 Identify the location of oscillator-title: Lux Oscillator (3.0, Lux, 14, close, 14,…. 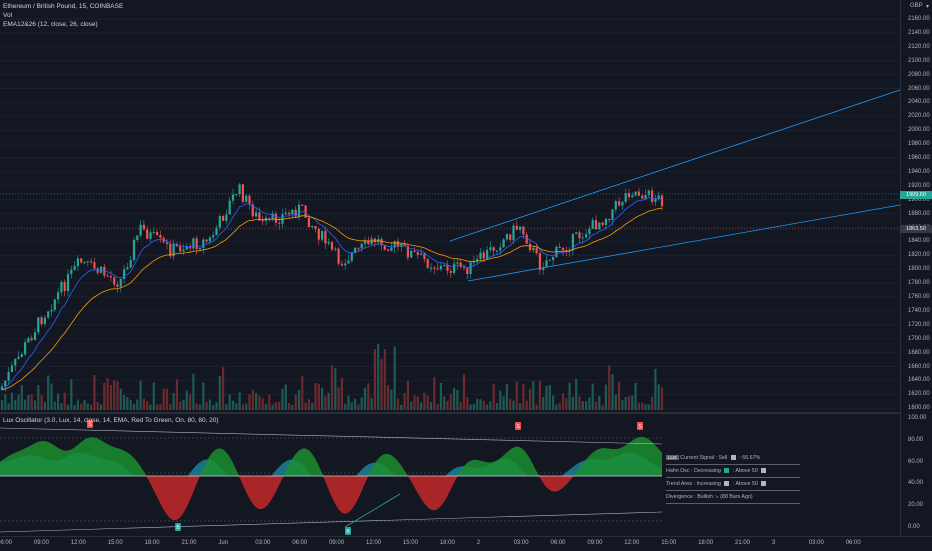
(111, 420).